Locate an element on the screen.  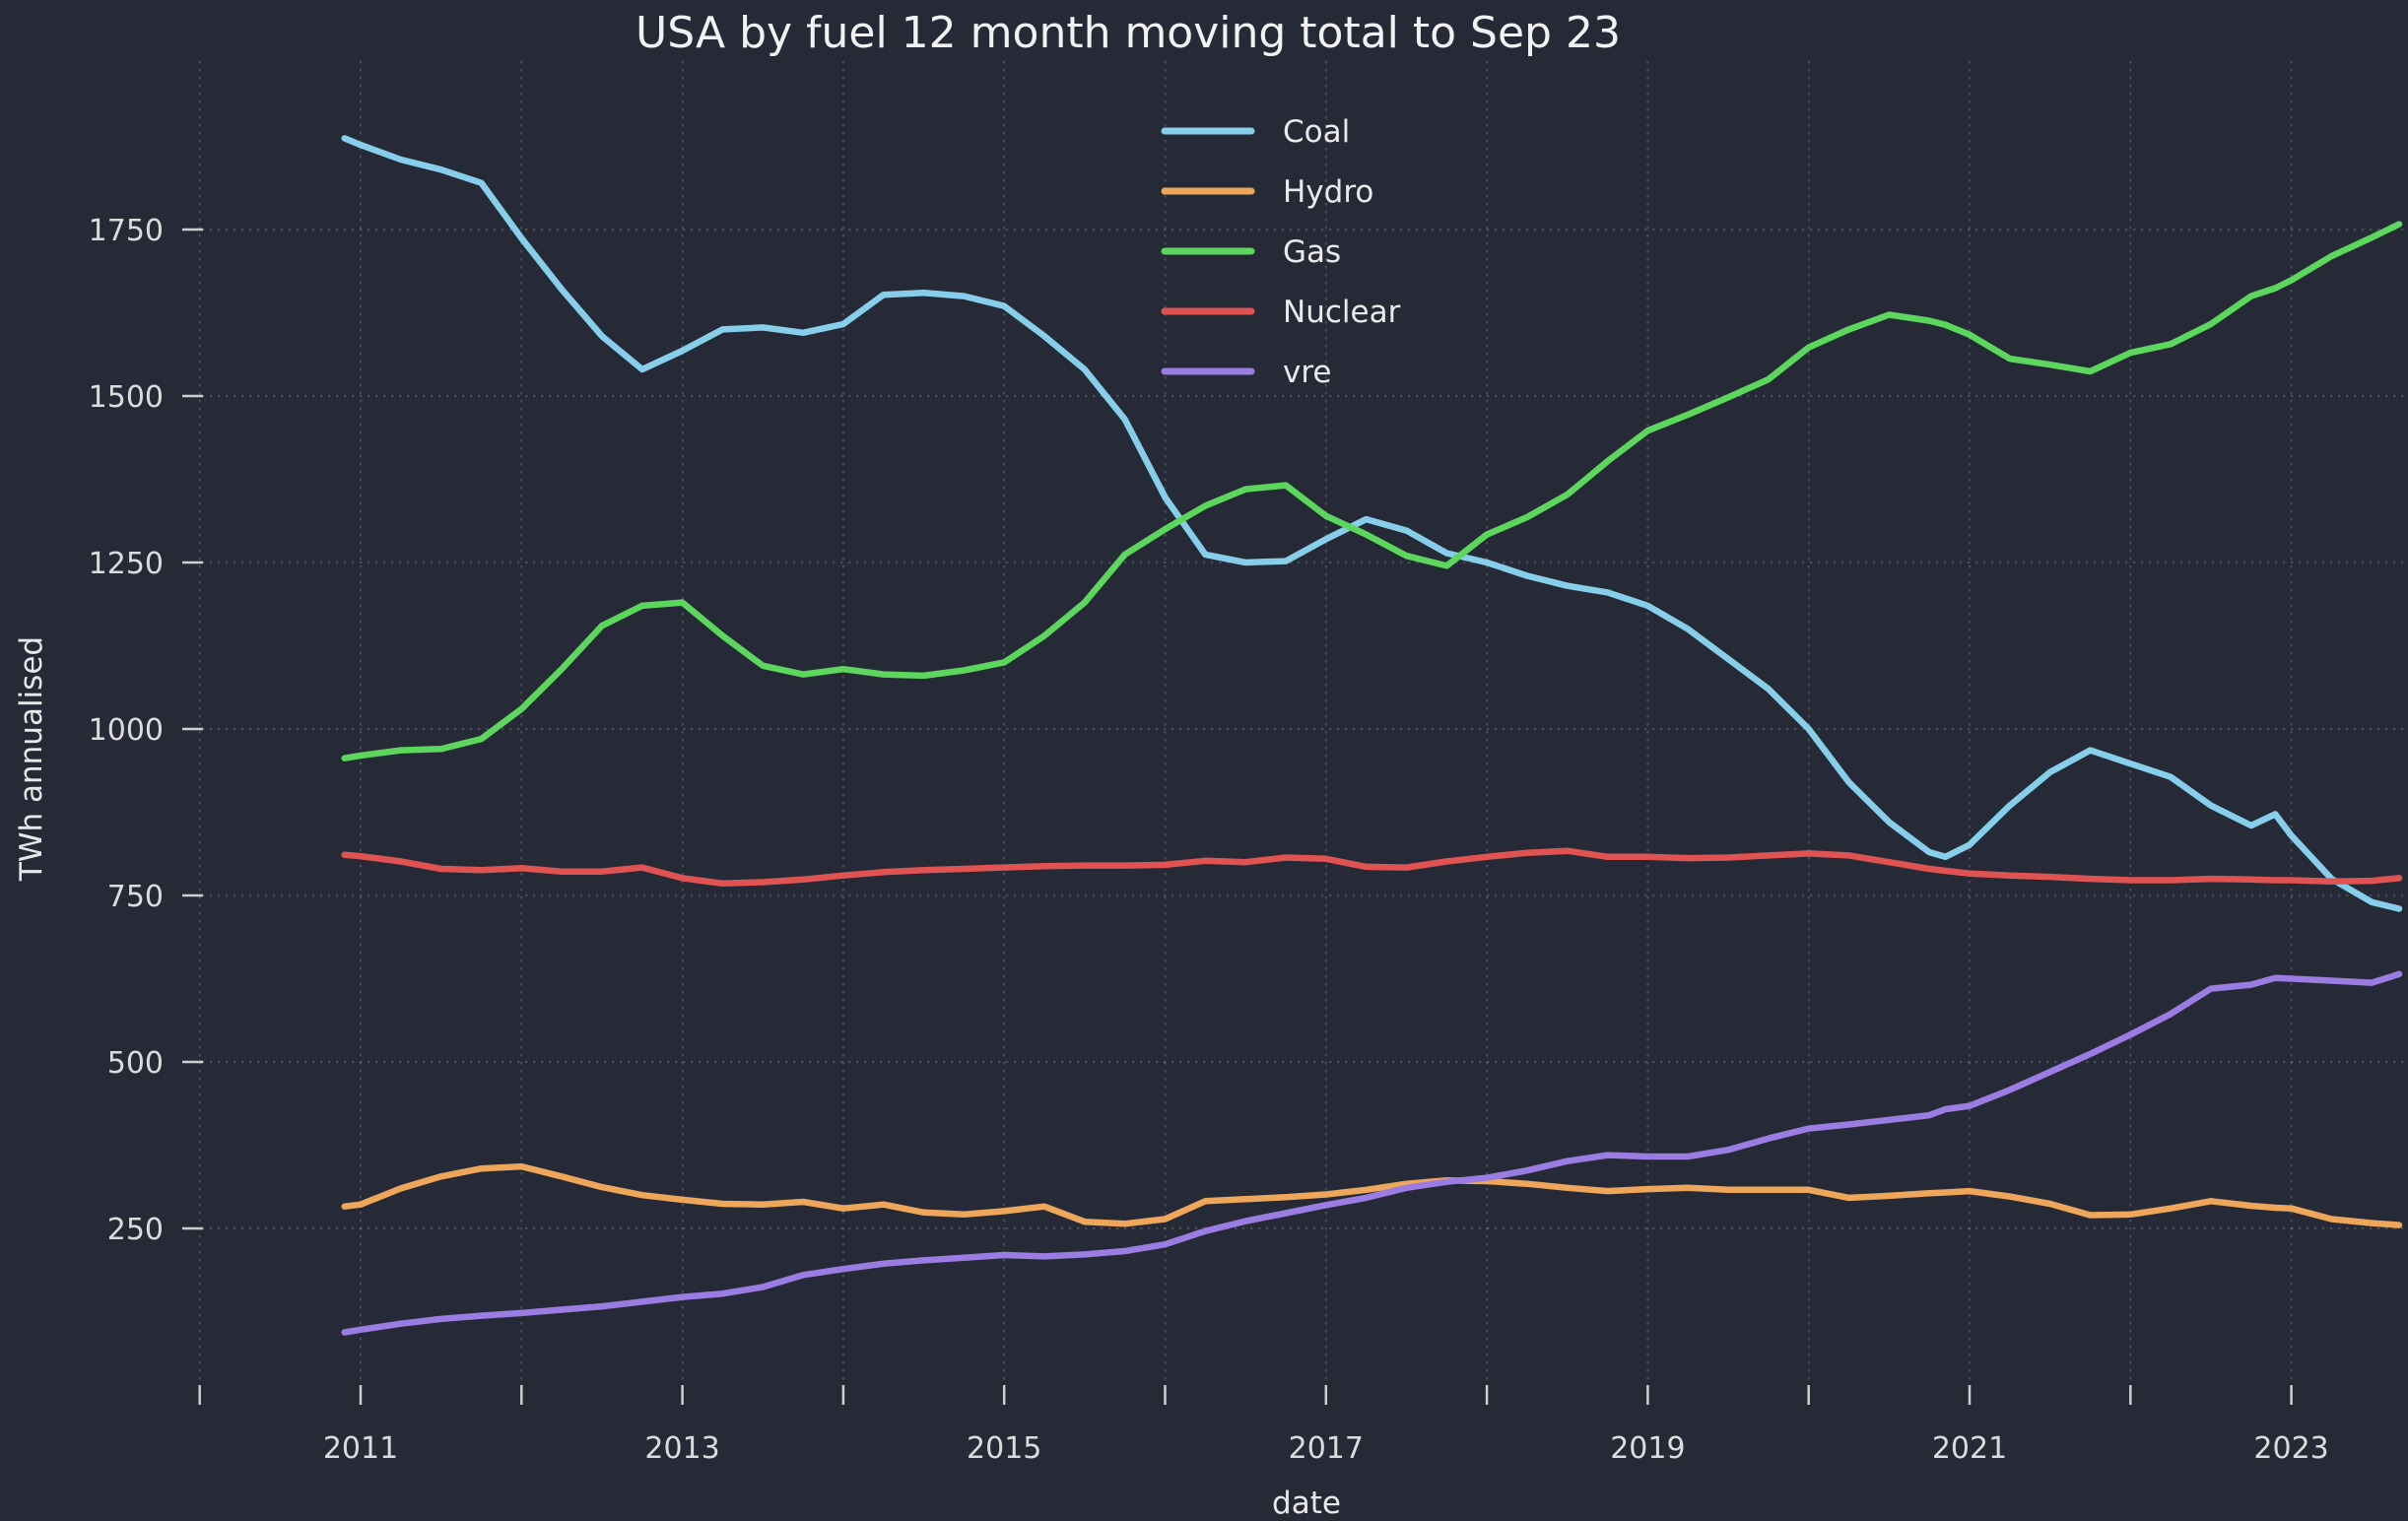
legend-label-nuclear: Nuclear is located at coordinates (1342, 312).